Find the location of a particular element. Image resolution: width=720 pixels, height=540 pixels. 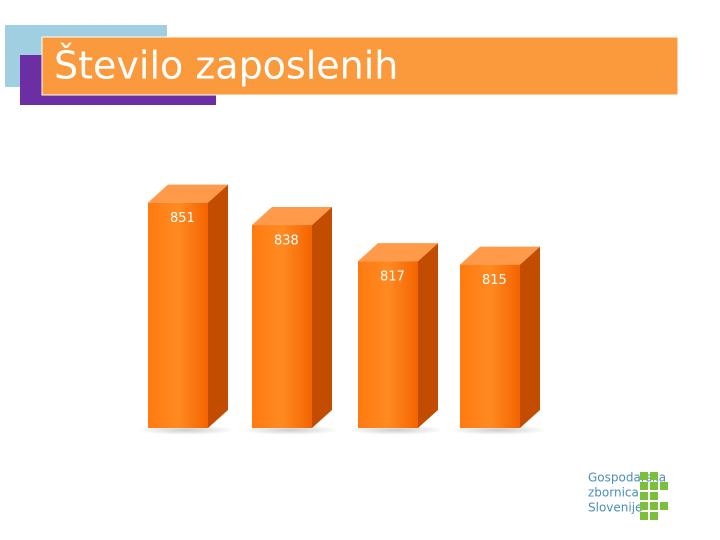

data-label: 817 is located at coordinates (392, 277).